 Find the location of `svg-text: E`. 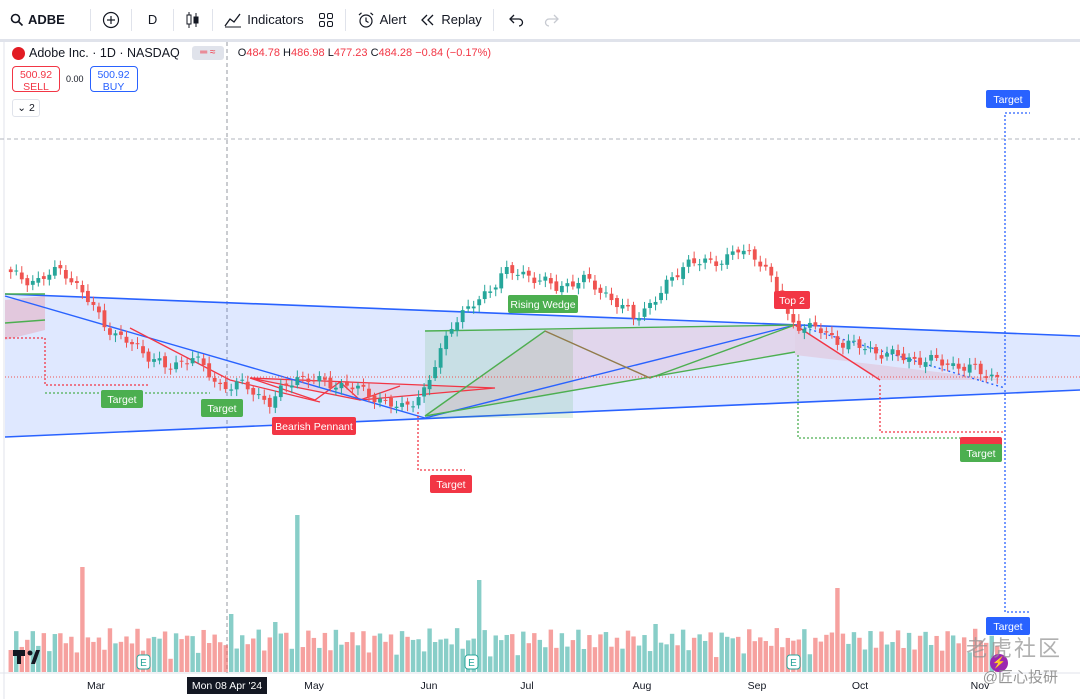

svg-text: E is located at coordinates (793, 663).